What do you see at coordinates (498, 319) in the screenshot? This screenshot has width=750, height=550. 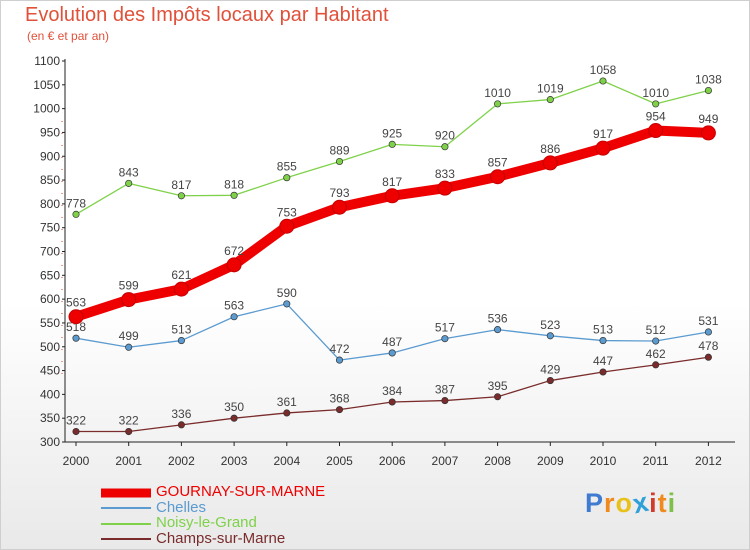 I see `data-label: 536` at bounding box center [498, 319].